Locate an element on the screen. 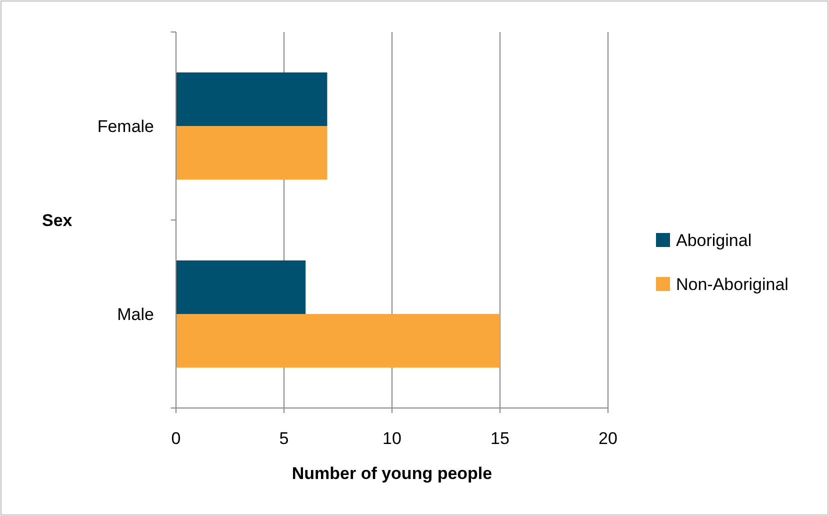 The image size is (829, 516). x-tick-label: 0 is located at coordinates (176, 438).